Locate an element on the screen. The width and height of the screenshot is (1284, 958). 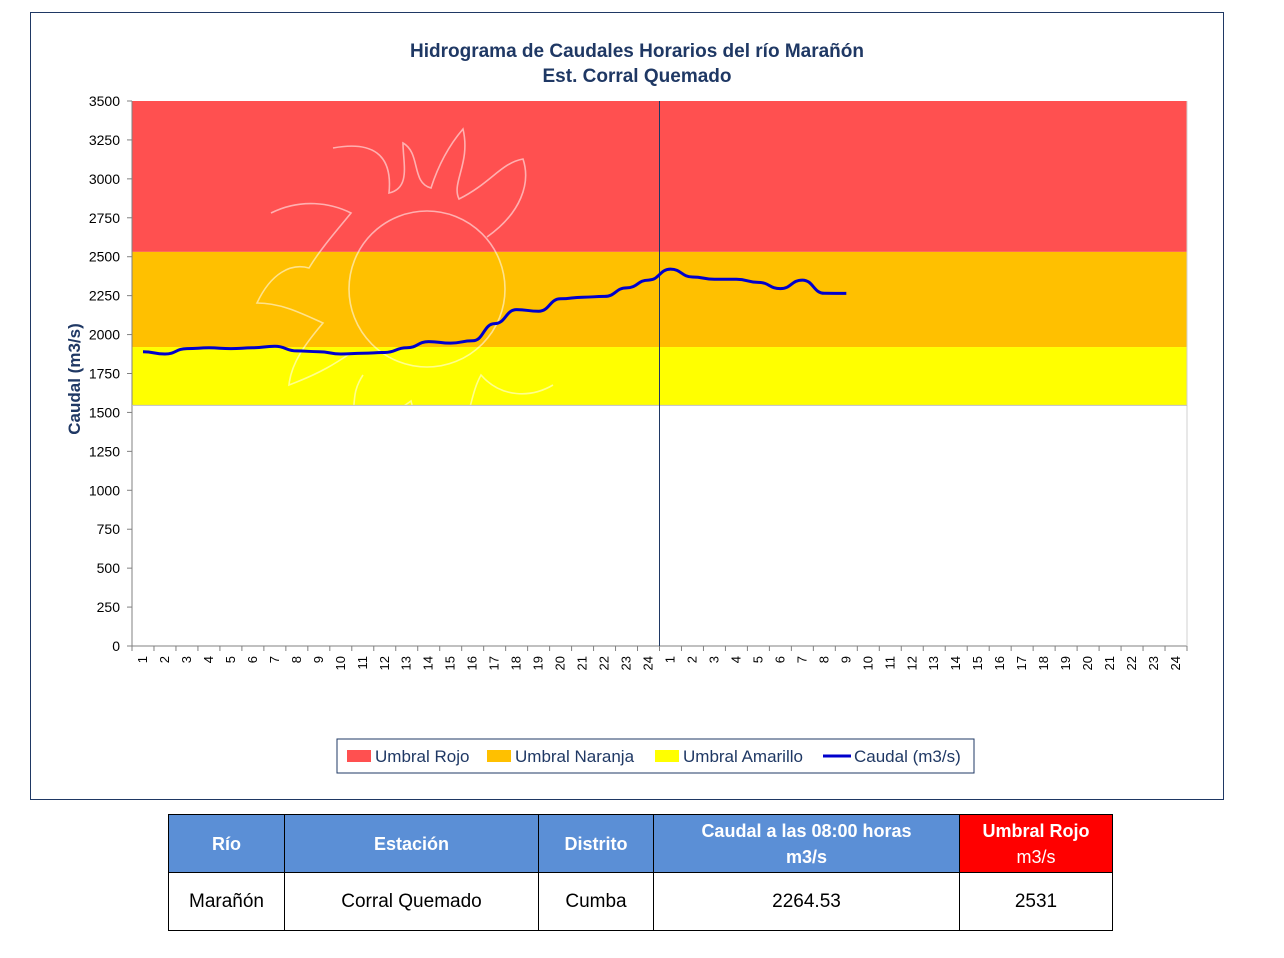
cell-estacion: Corral Quemado is located at coordinates (411, 901).